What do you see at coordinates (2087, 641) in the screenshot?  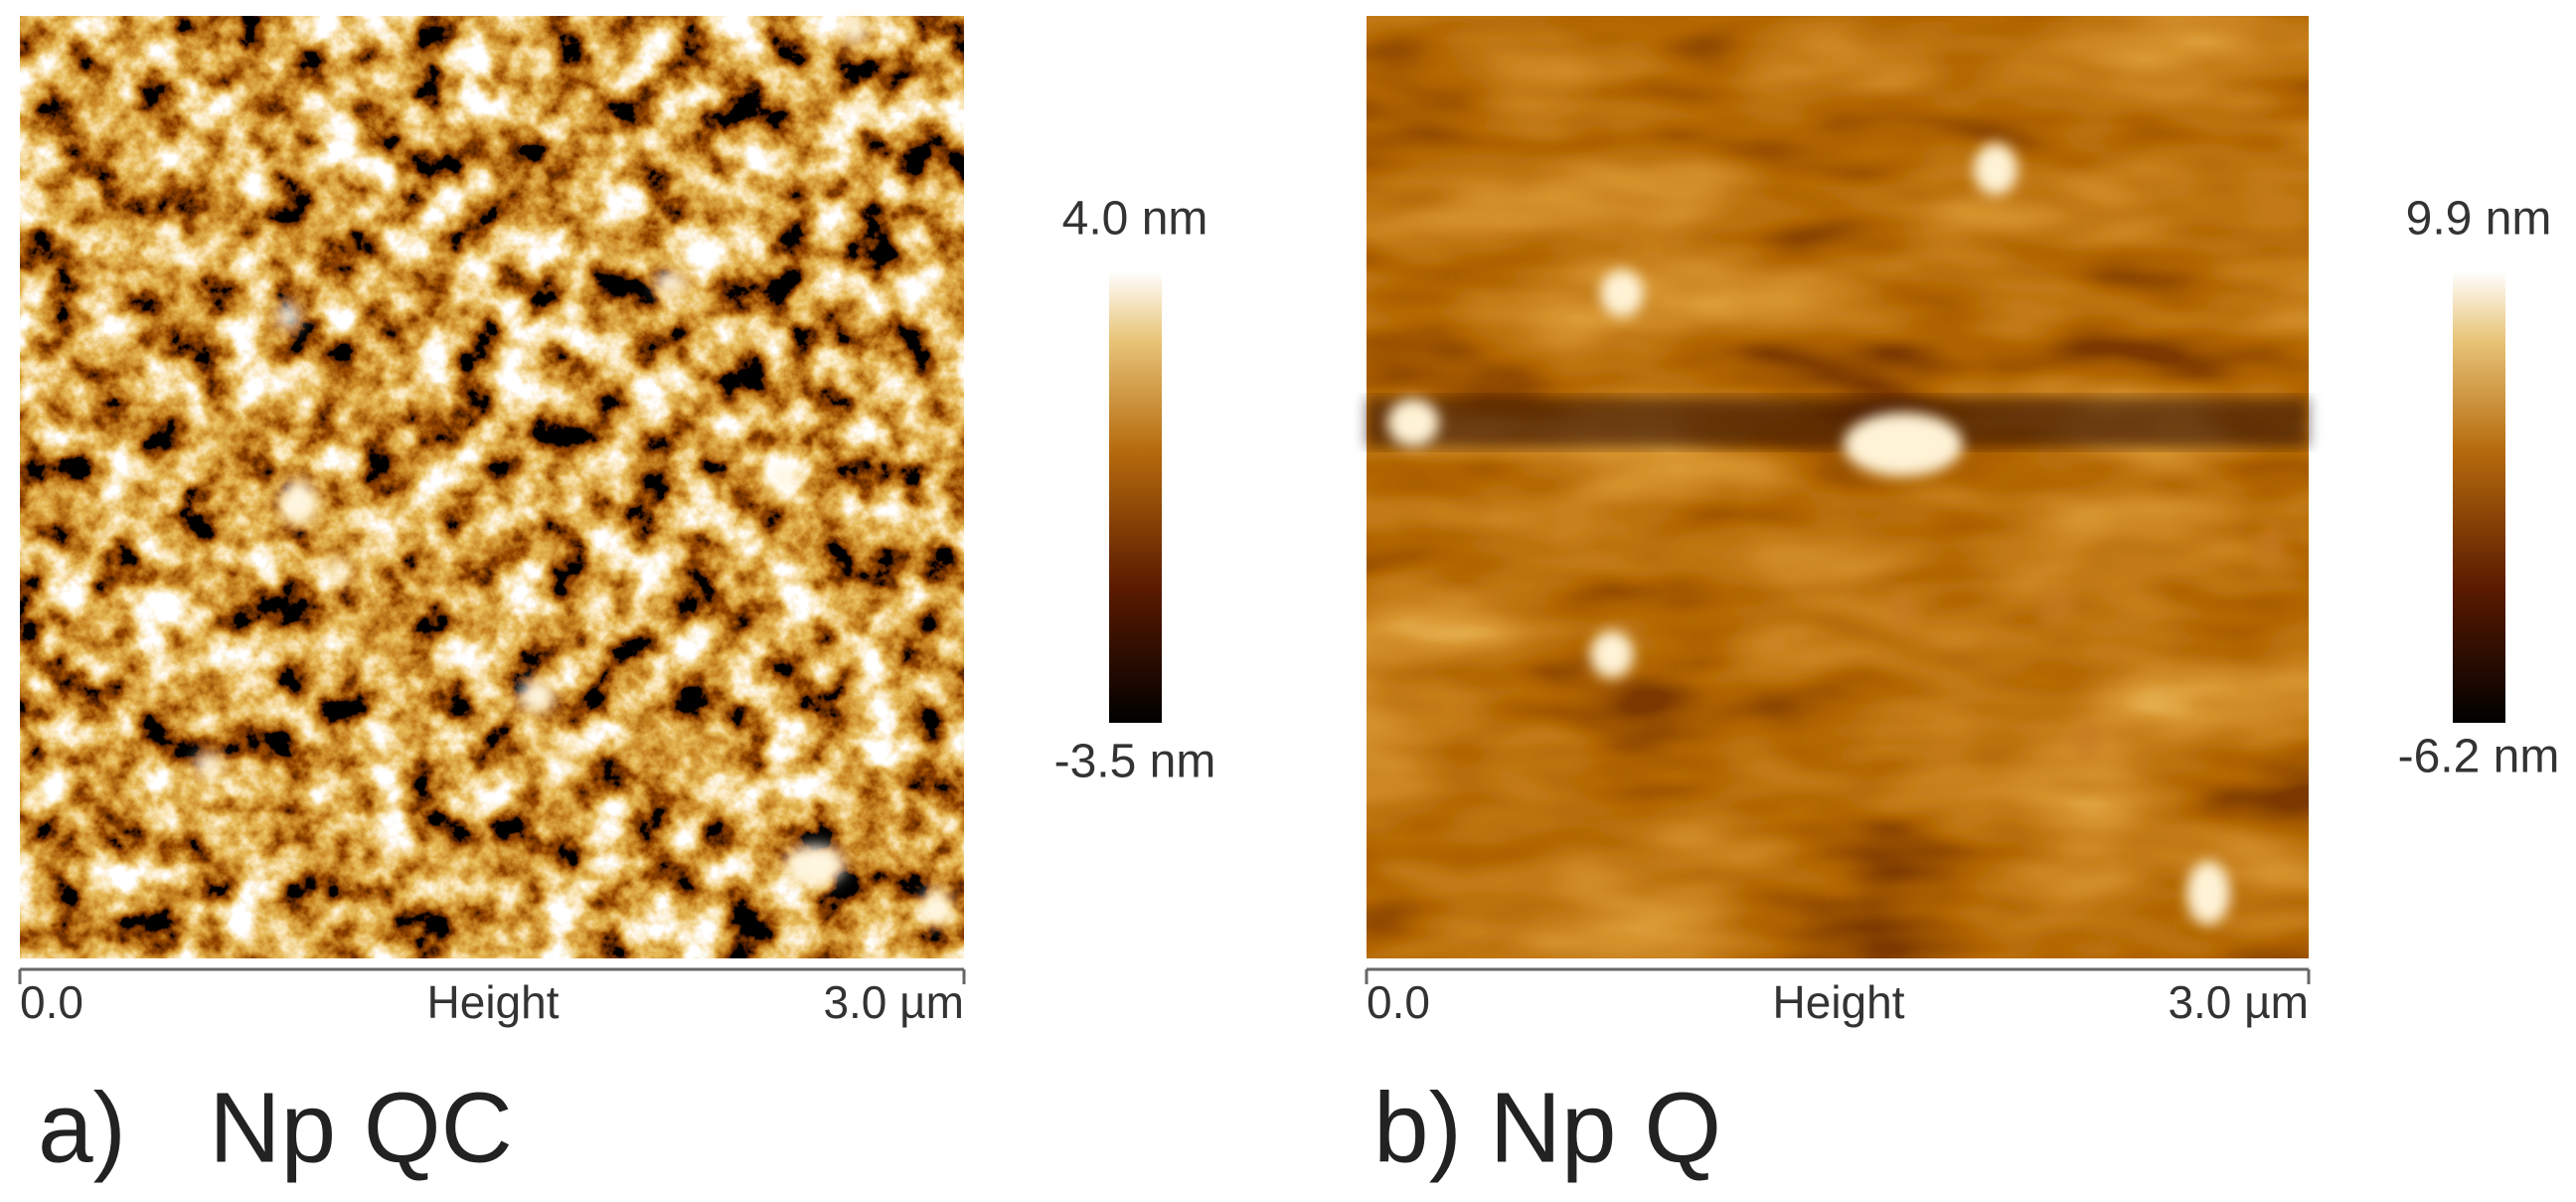 I see `dim-features` at bounding box center [2087, 641].